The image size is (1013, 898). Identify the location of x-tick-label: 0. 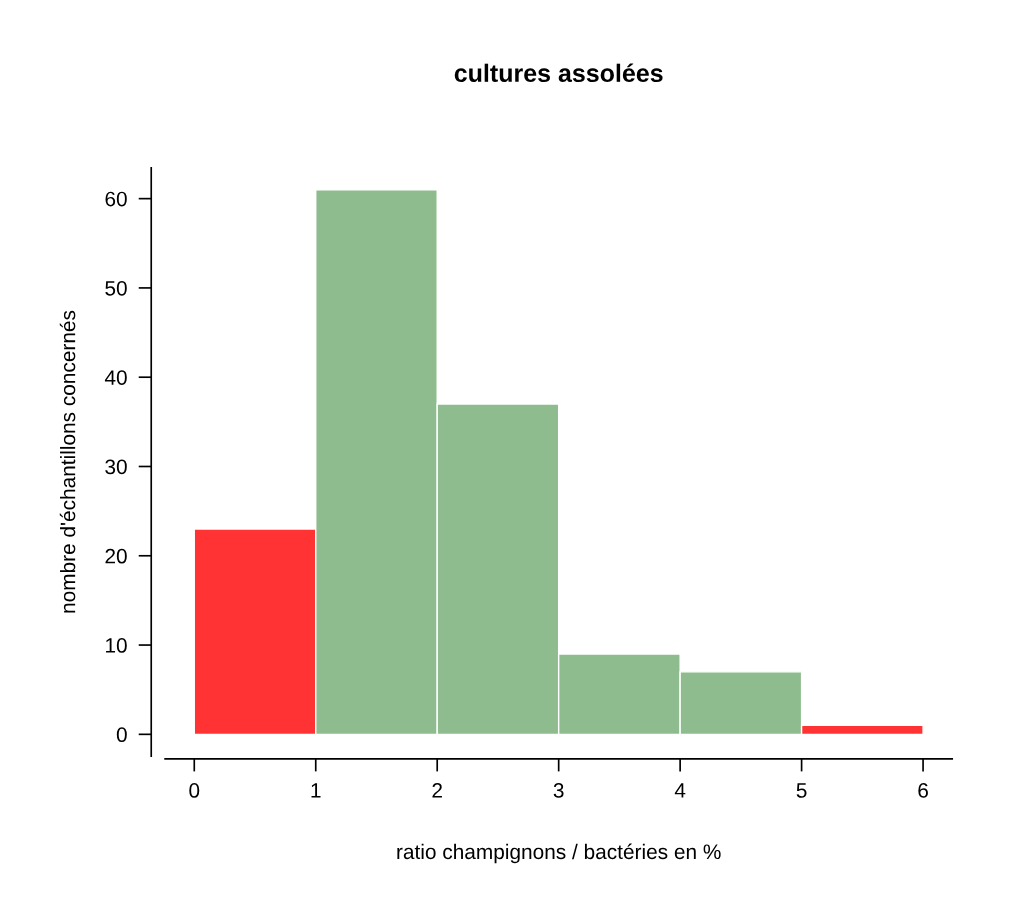
(194, 790).